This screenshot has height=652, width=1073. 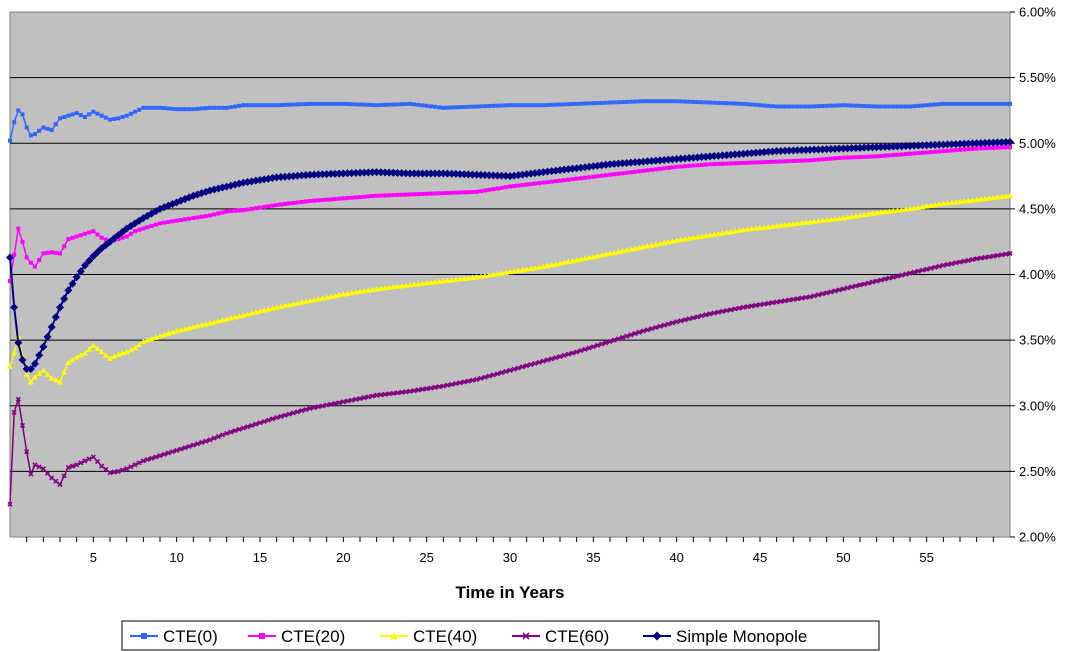 I want to click on y-tick-label: 5.00%, so click(x=1037, y=143).